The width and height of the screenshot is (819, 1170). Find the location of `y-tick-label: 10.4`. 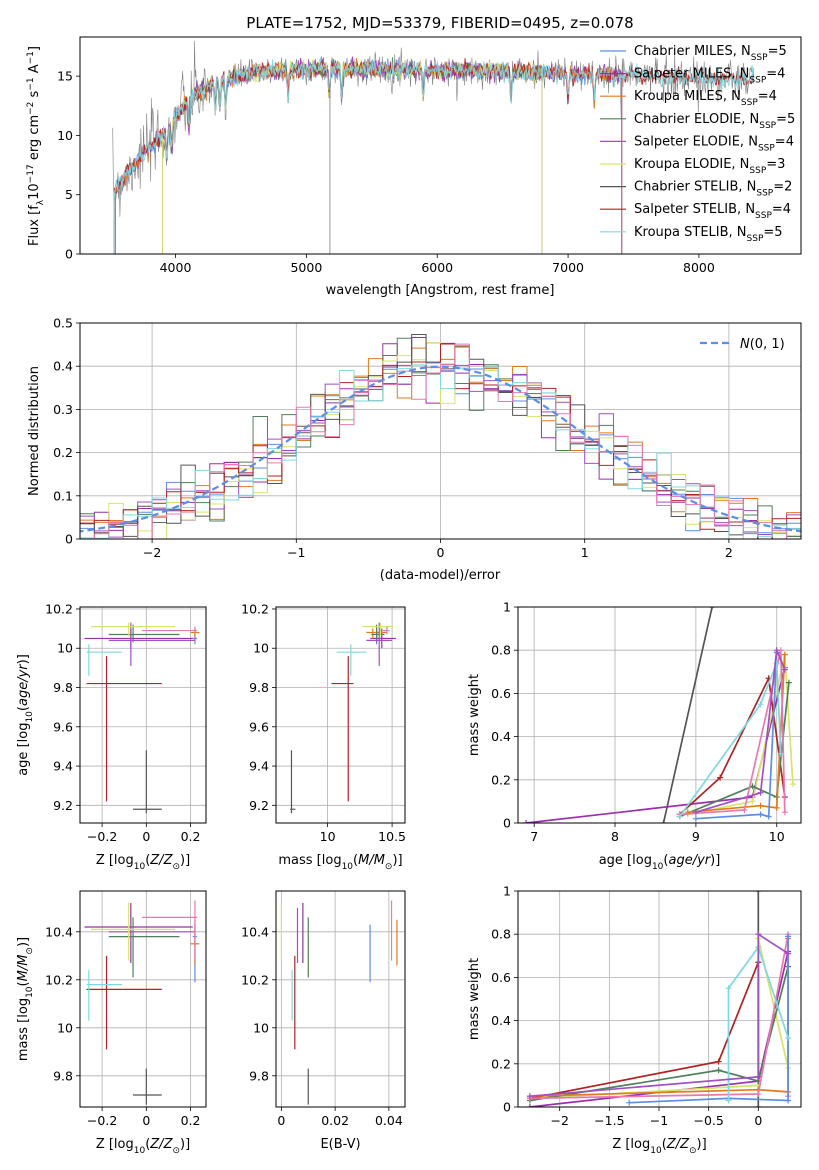

y-tick-label: 10.4 is located at coordinates (59, 931).